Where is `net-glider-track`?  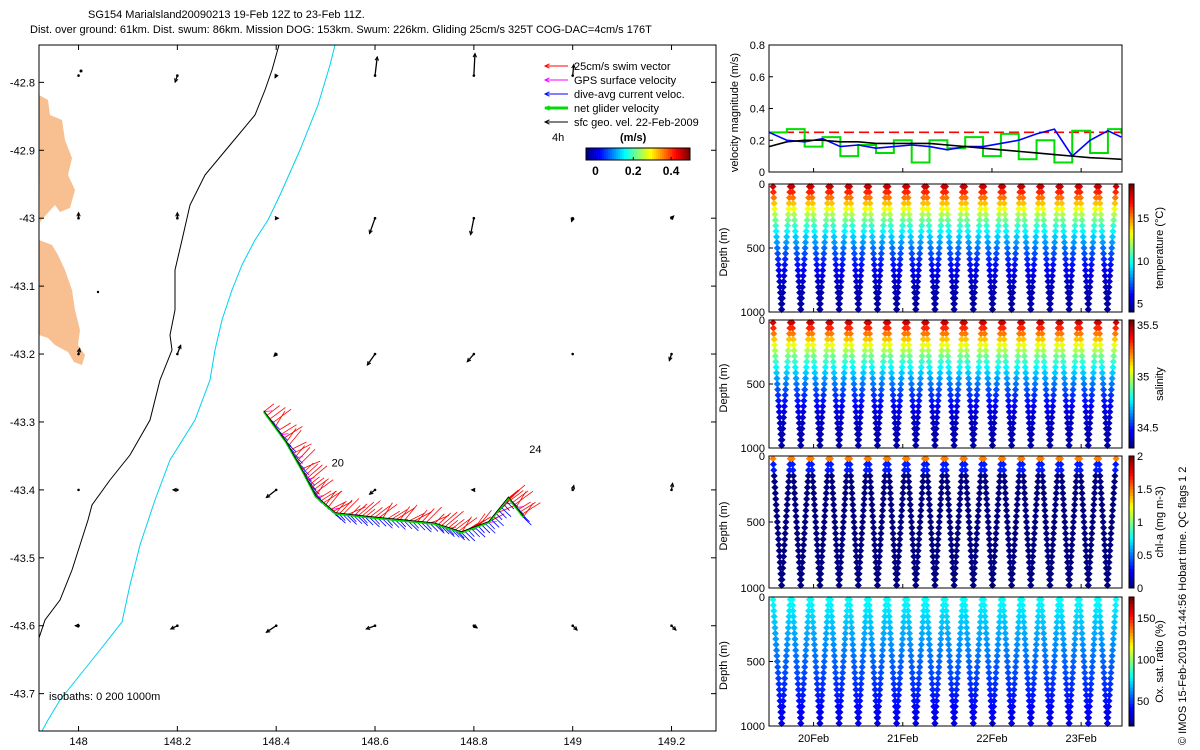 net-glider-track is located at coordinates (394, 472).